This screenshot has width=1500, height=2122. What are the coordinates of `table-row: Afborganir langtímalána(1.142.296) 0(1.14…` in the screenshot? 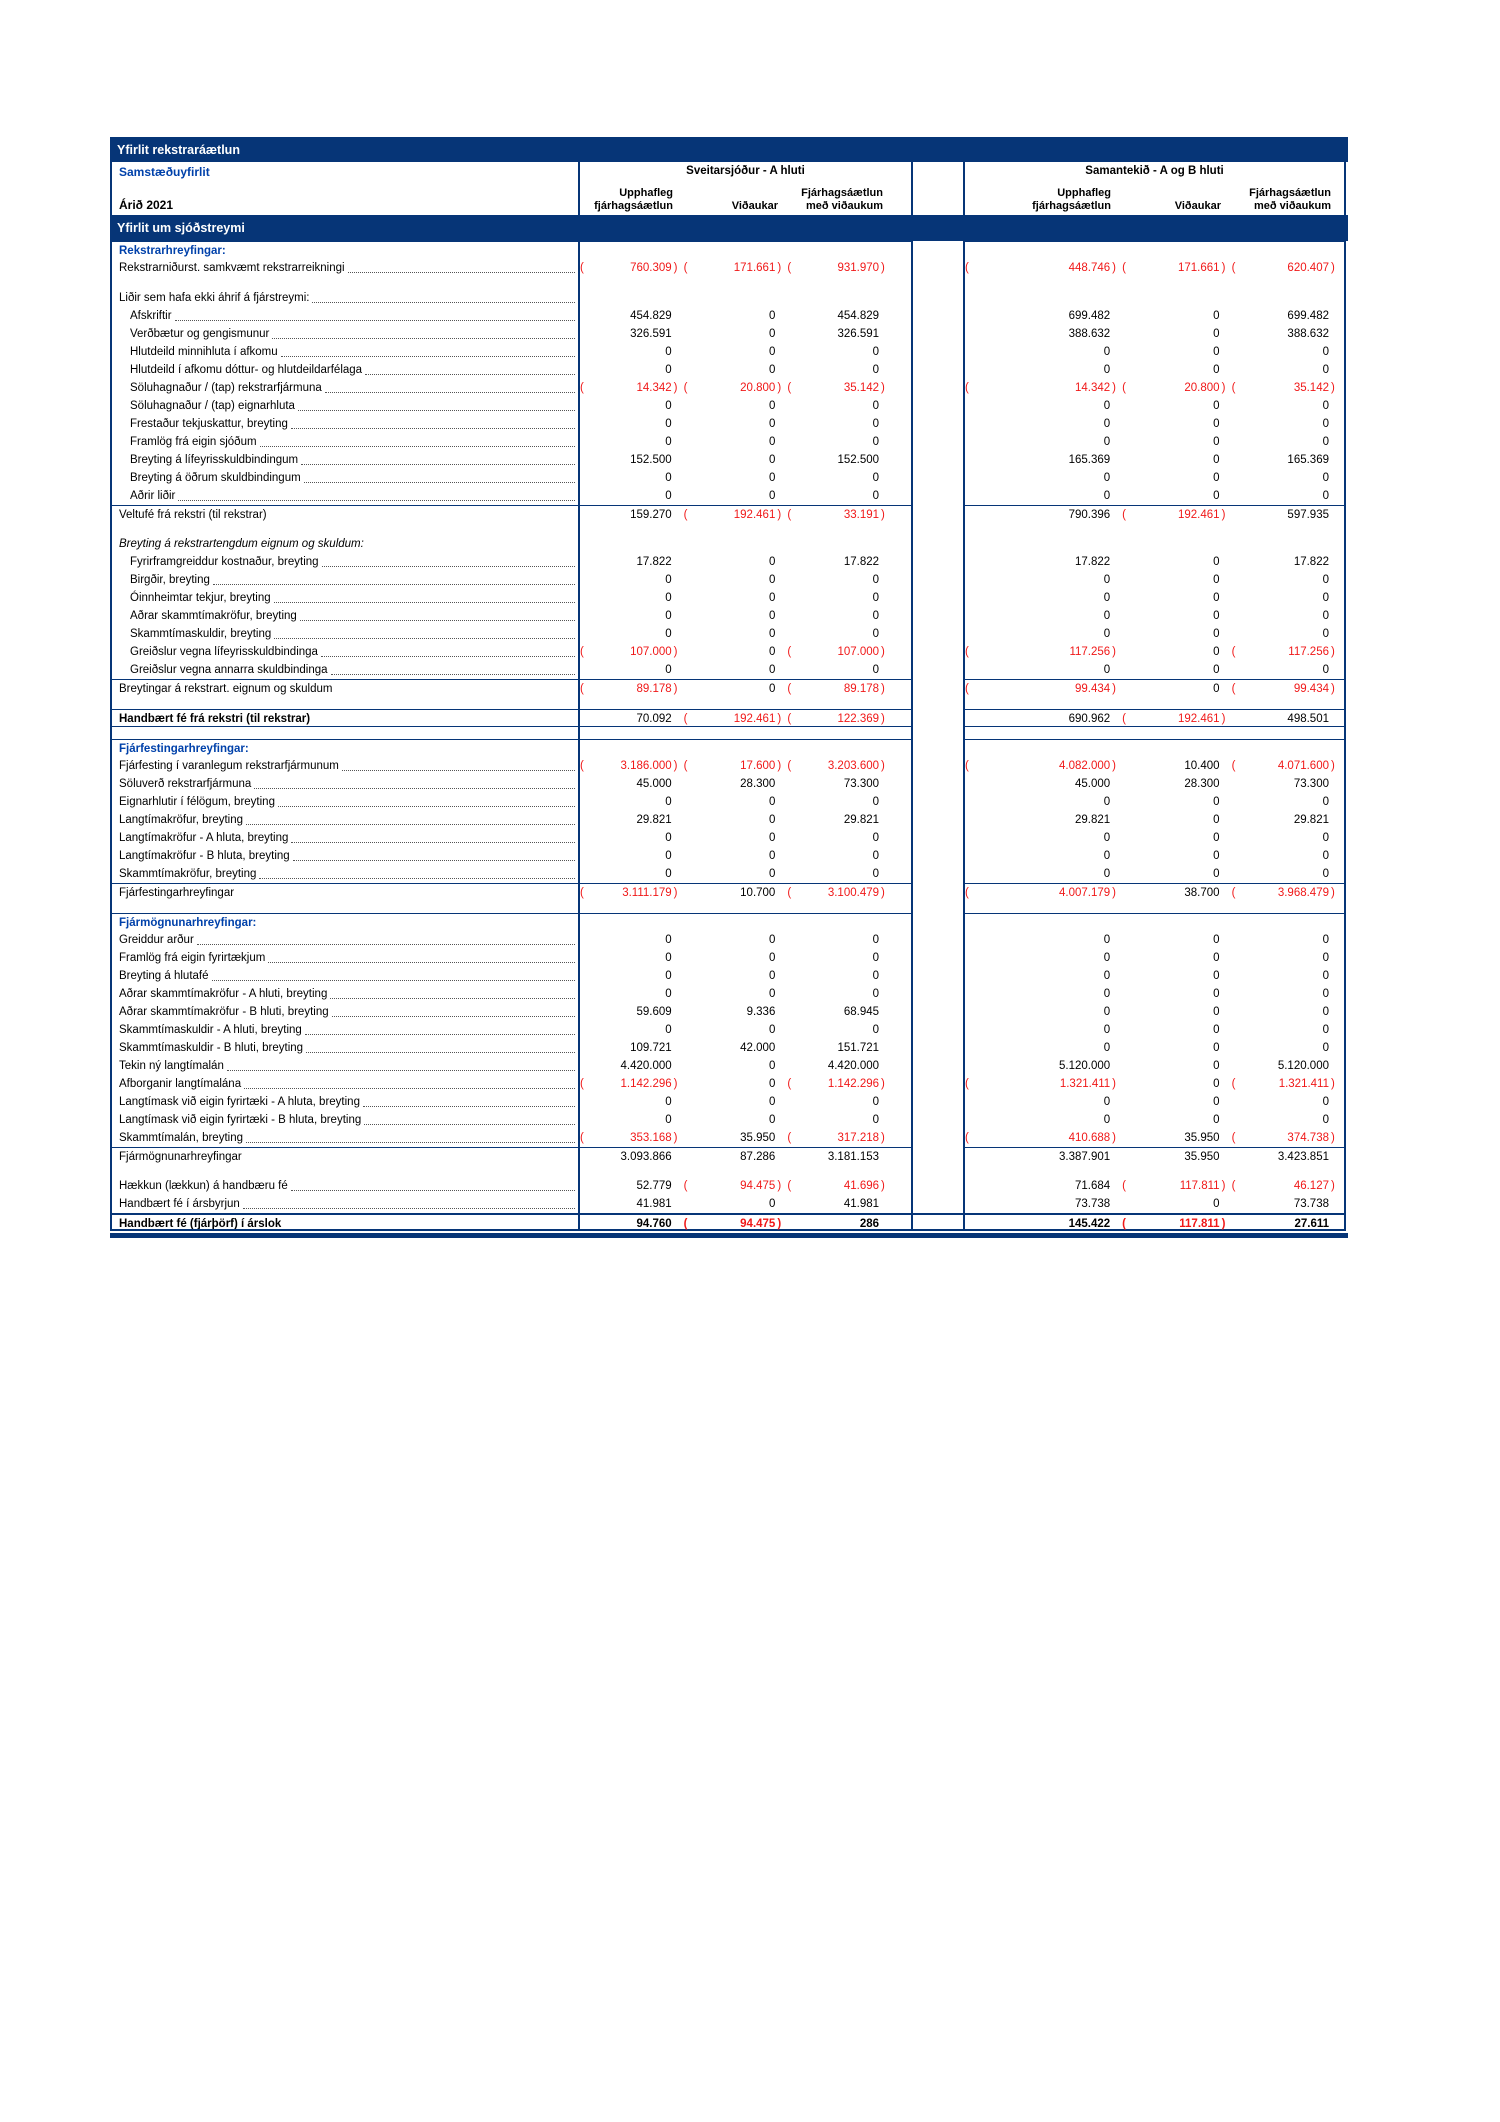 It's located at (729, 1084).